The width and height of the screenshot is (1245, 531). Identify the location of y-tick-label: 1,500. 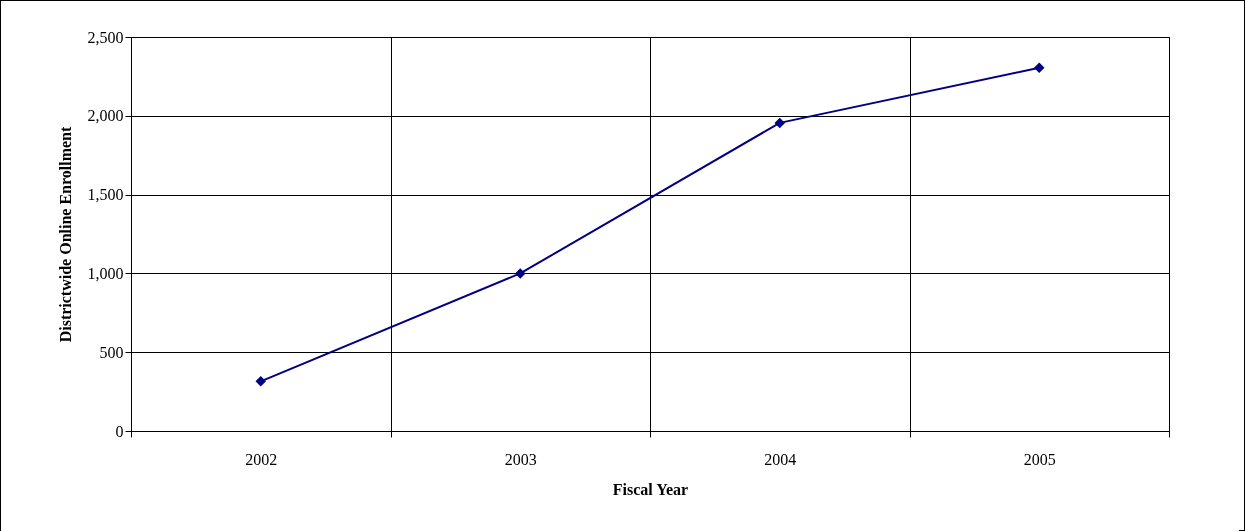
(105, 195).